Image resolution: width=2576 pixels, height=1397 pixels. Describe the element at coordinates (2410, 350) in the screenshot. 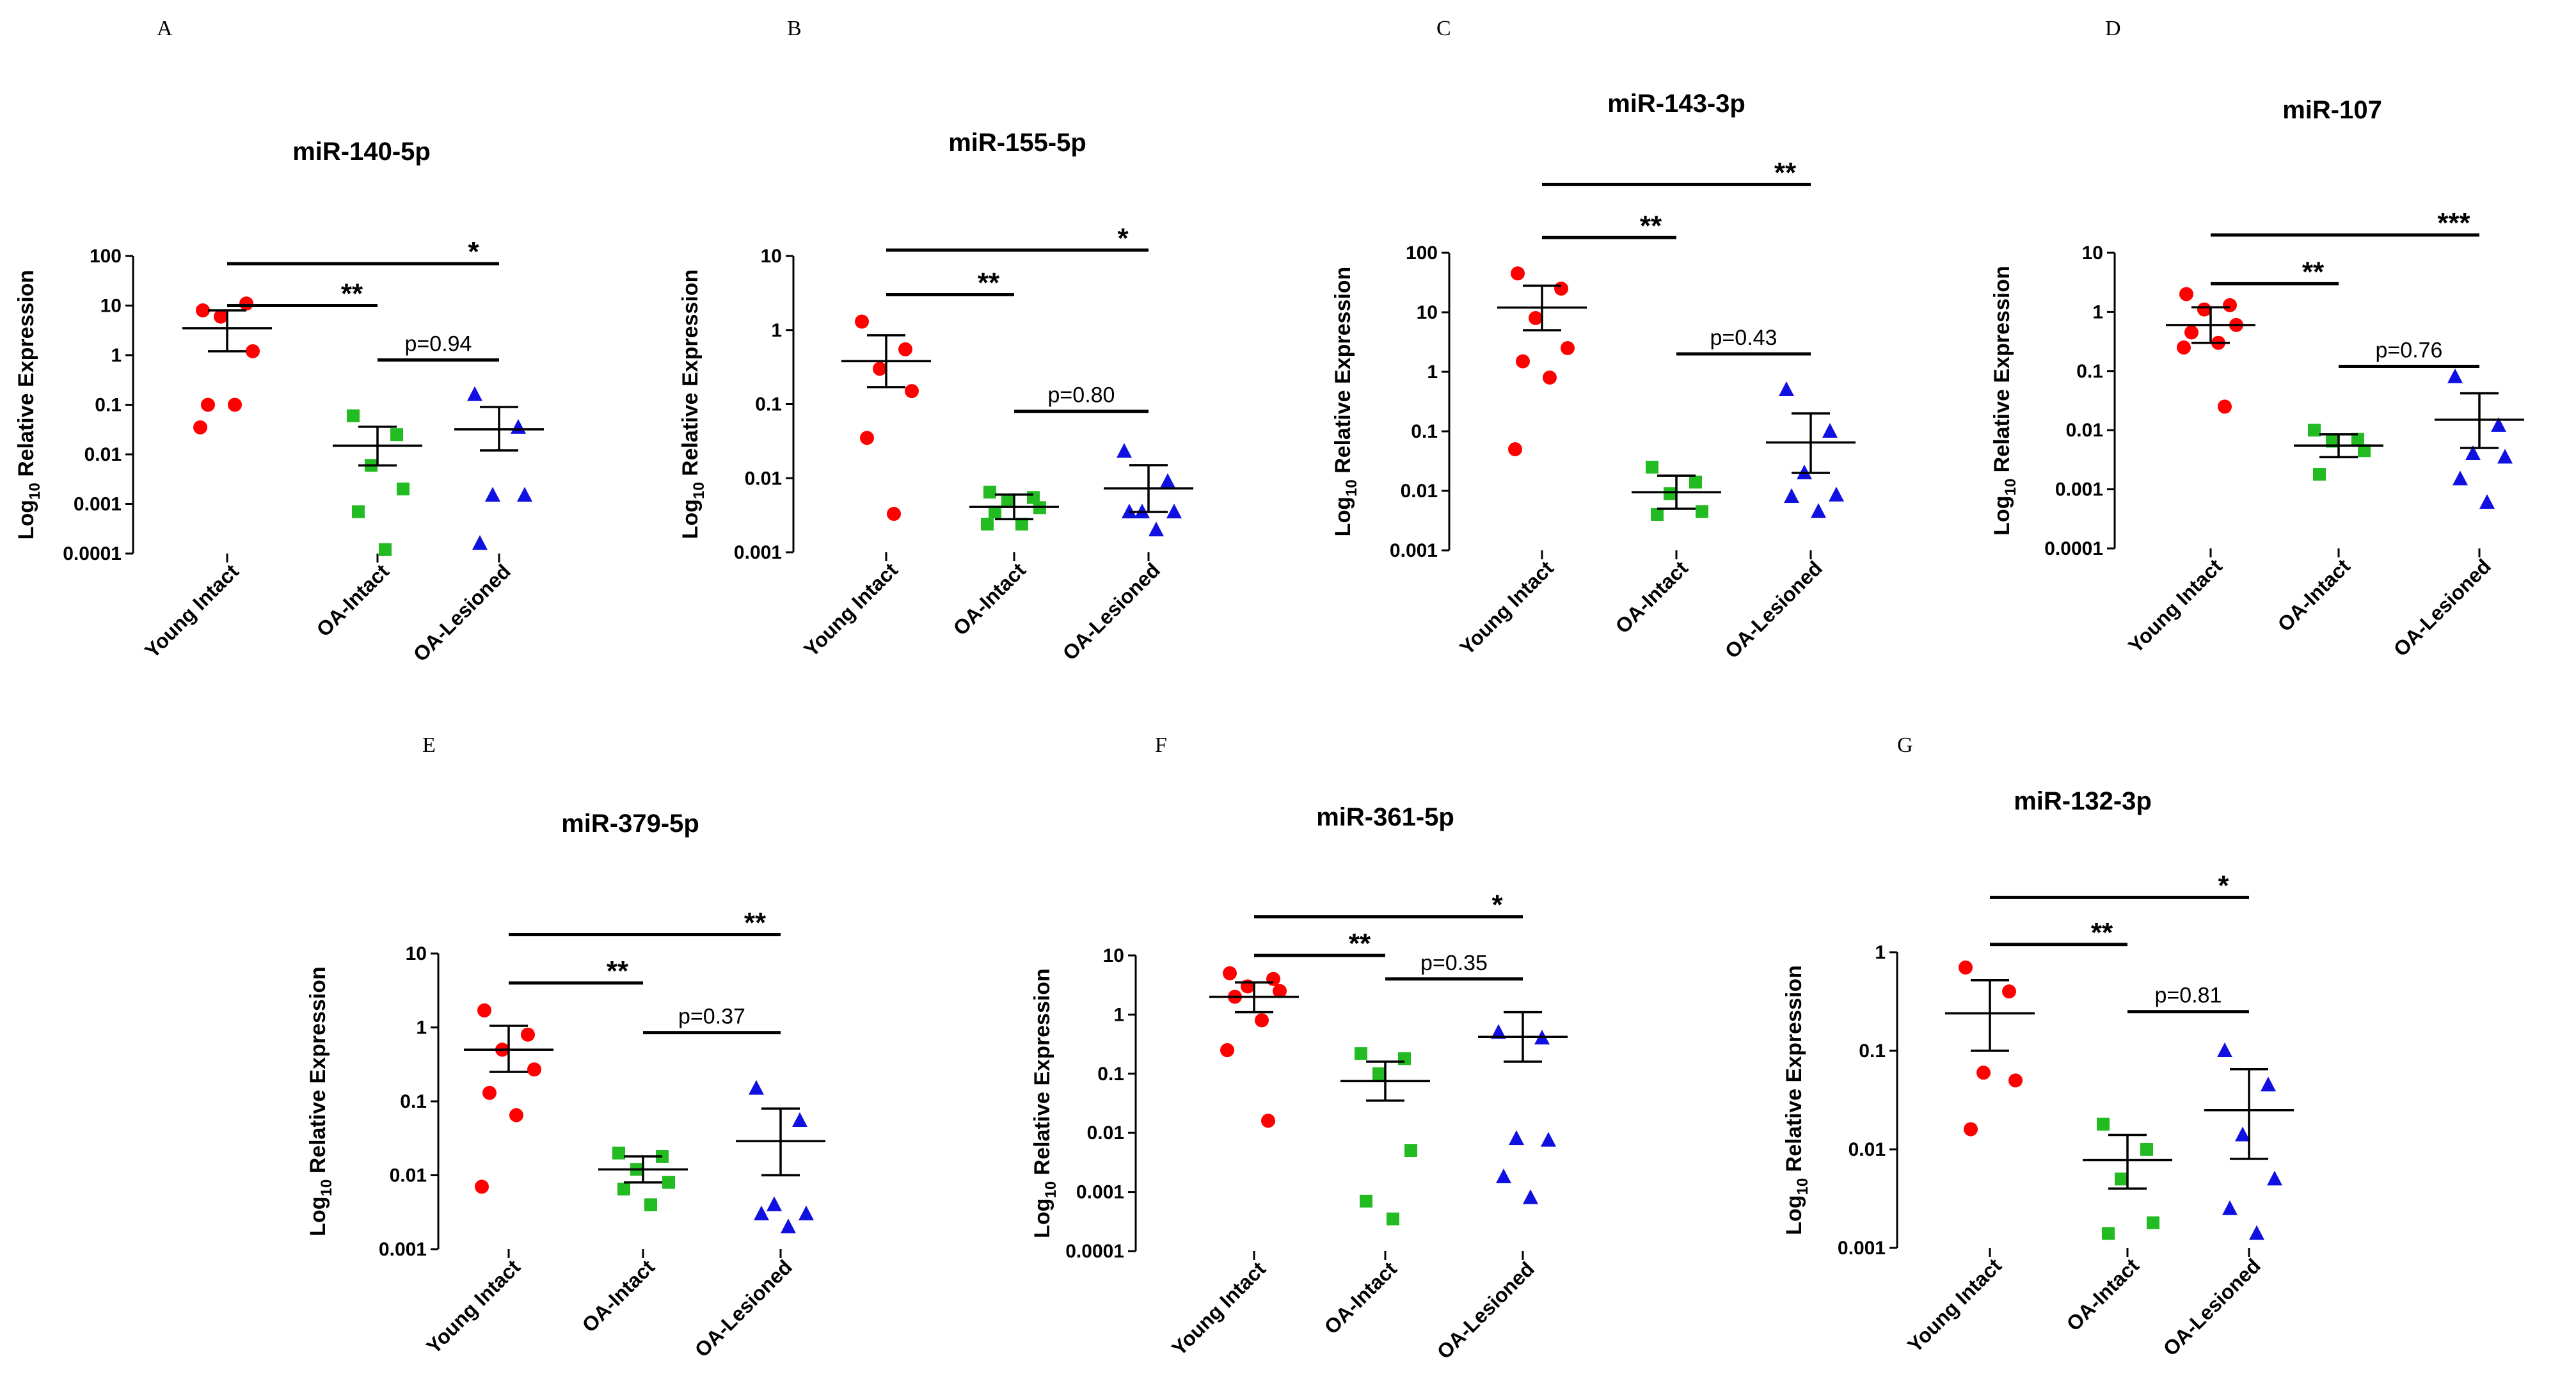

I see `significance-label: p=0.76` at that location.